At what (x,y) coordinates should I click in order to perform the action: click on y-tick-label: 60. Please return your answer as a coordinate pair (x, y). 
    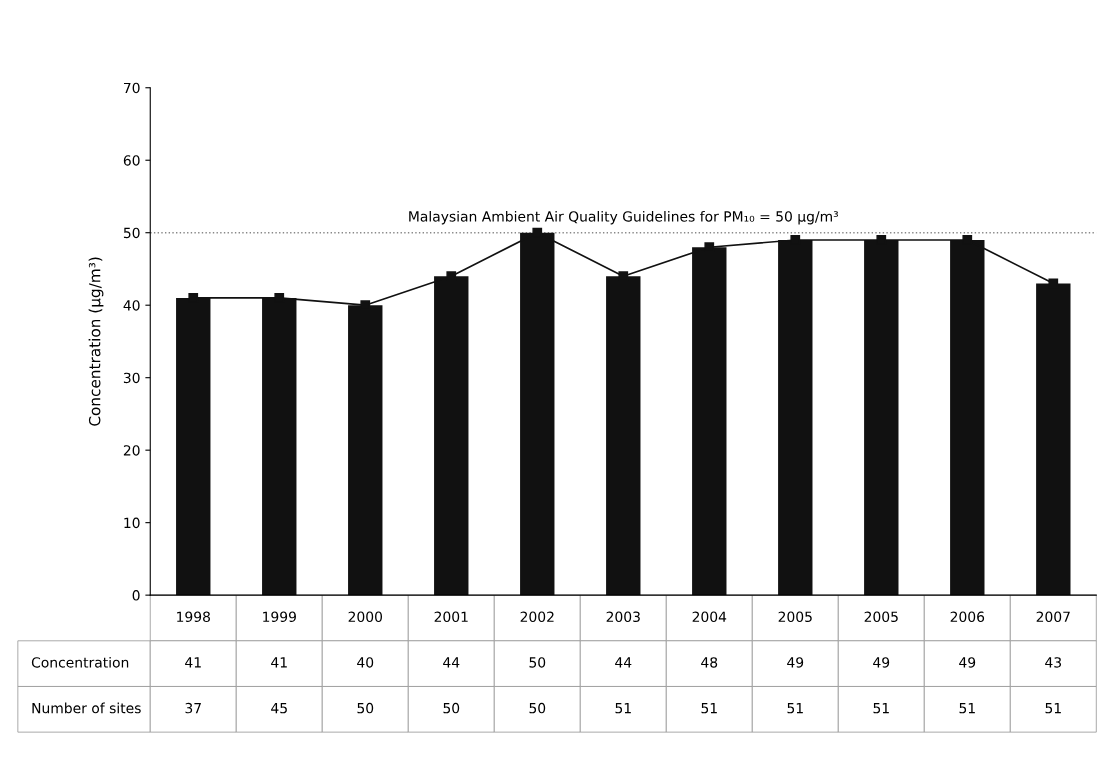
    Looking at the image, I should click on (131, 160).